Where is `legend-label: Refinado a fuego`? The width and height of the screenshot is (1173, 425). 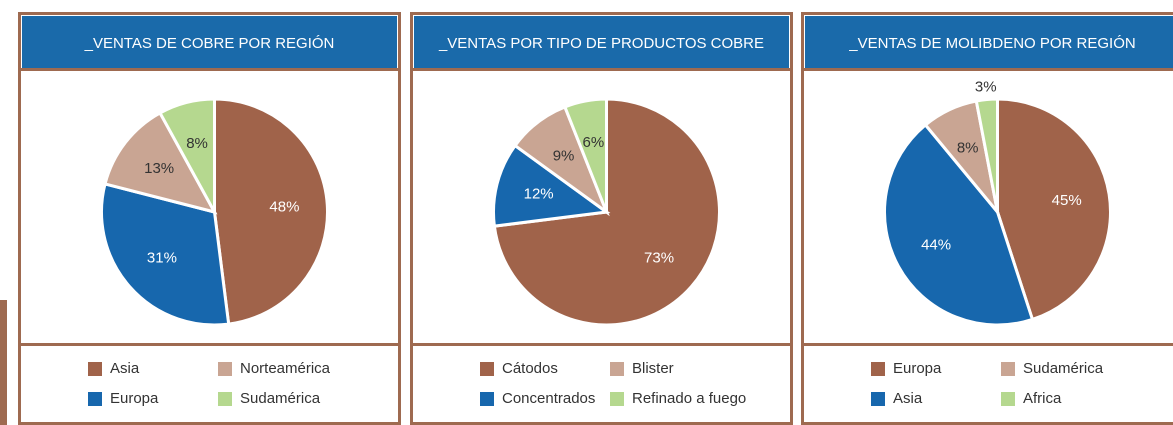 legend-label: Refinado a fuego is located at coordinates (689, 398).